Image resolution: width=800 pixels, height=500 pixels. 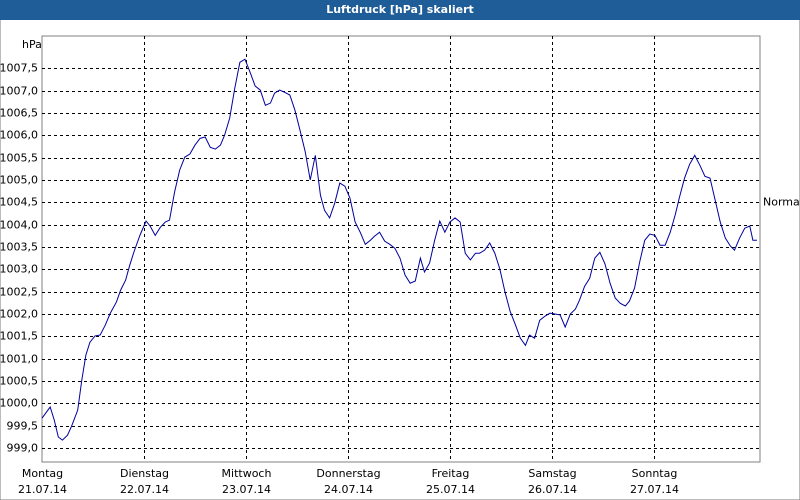 What do you see at coordinates (19, 314) in the screenshot?
I see `y-tick-label: 1002,0` at bounding box center [19, 314].